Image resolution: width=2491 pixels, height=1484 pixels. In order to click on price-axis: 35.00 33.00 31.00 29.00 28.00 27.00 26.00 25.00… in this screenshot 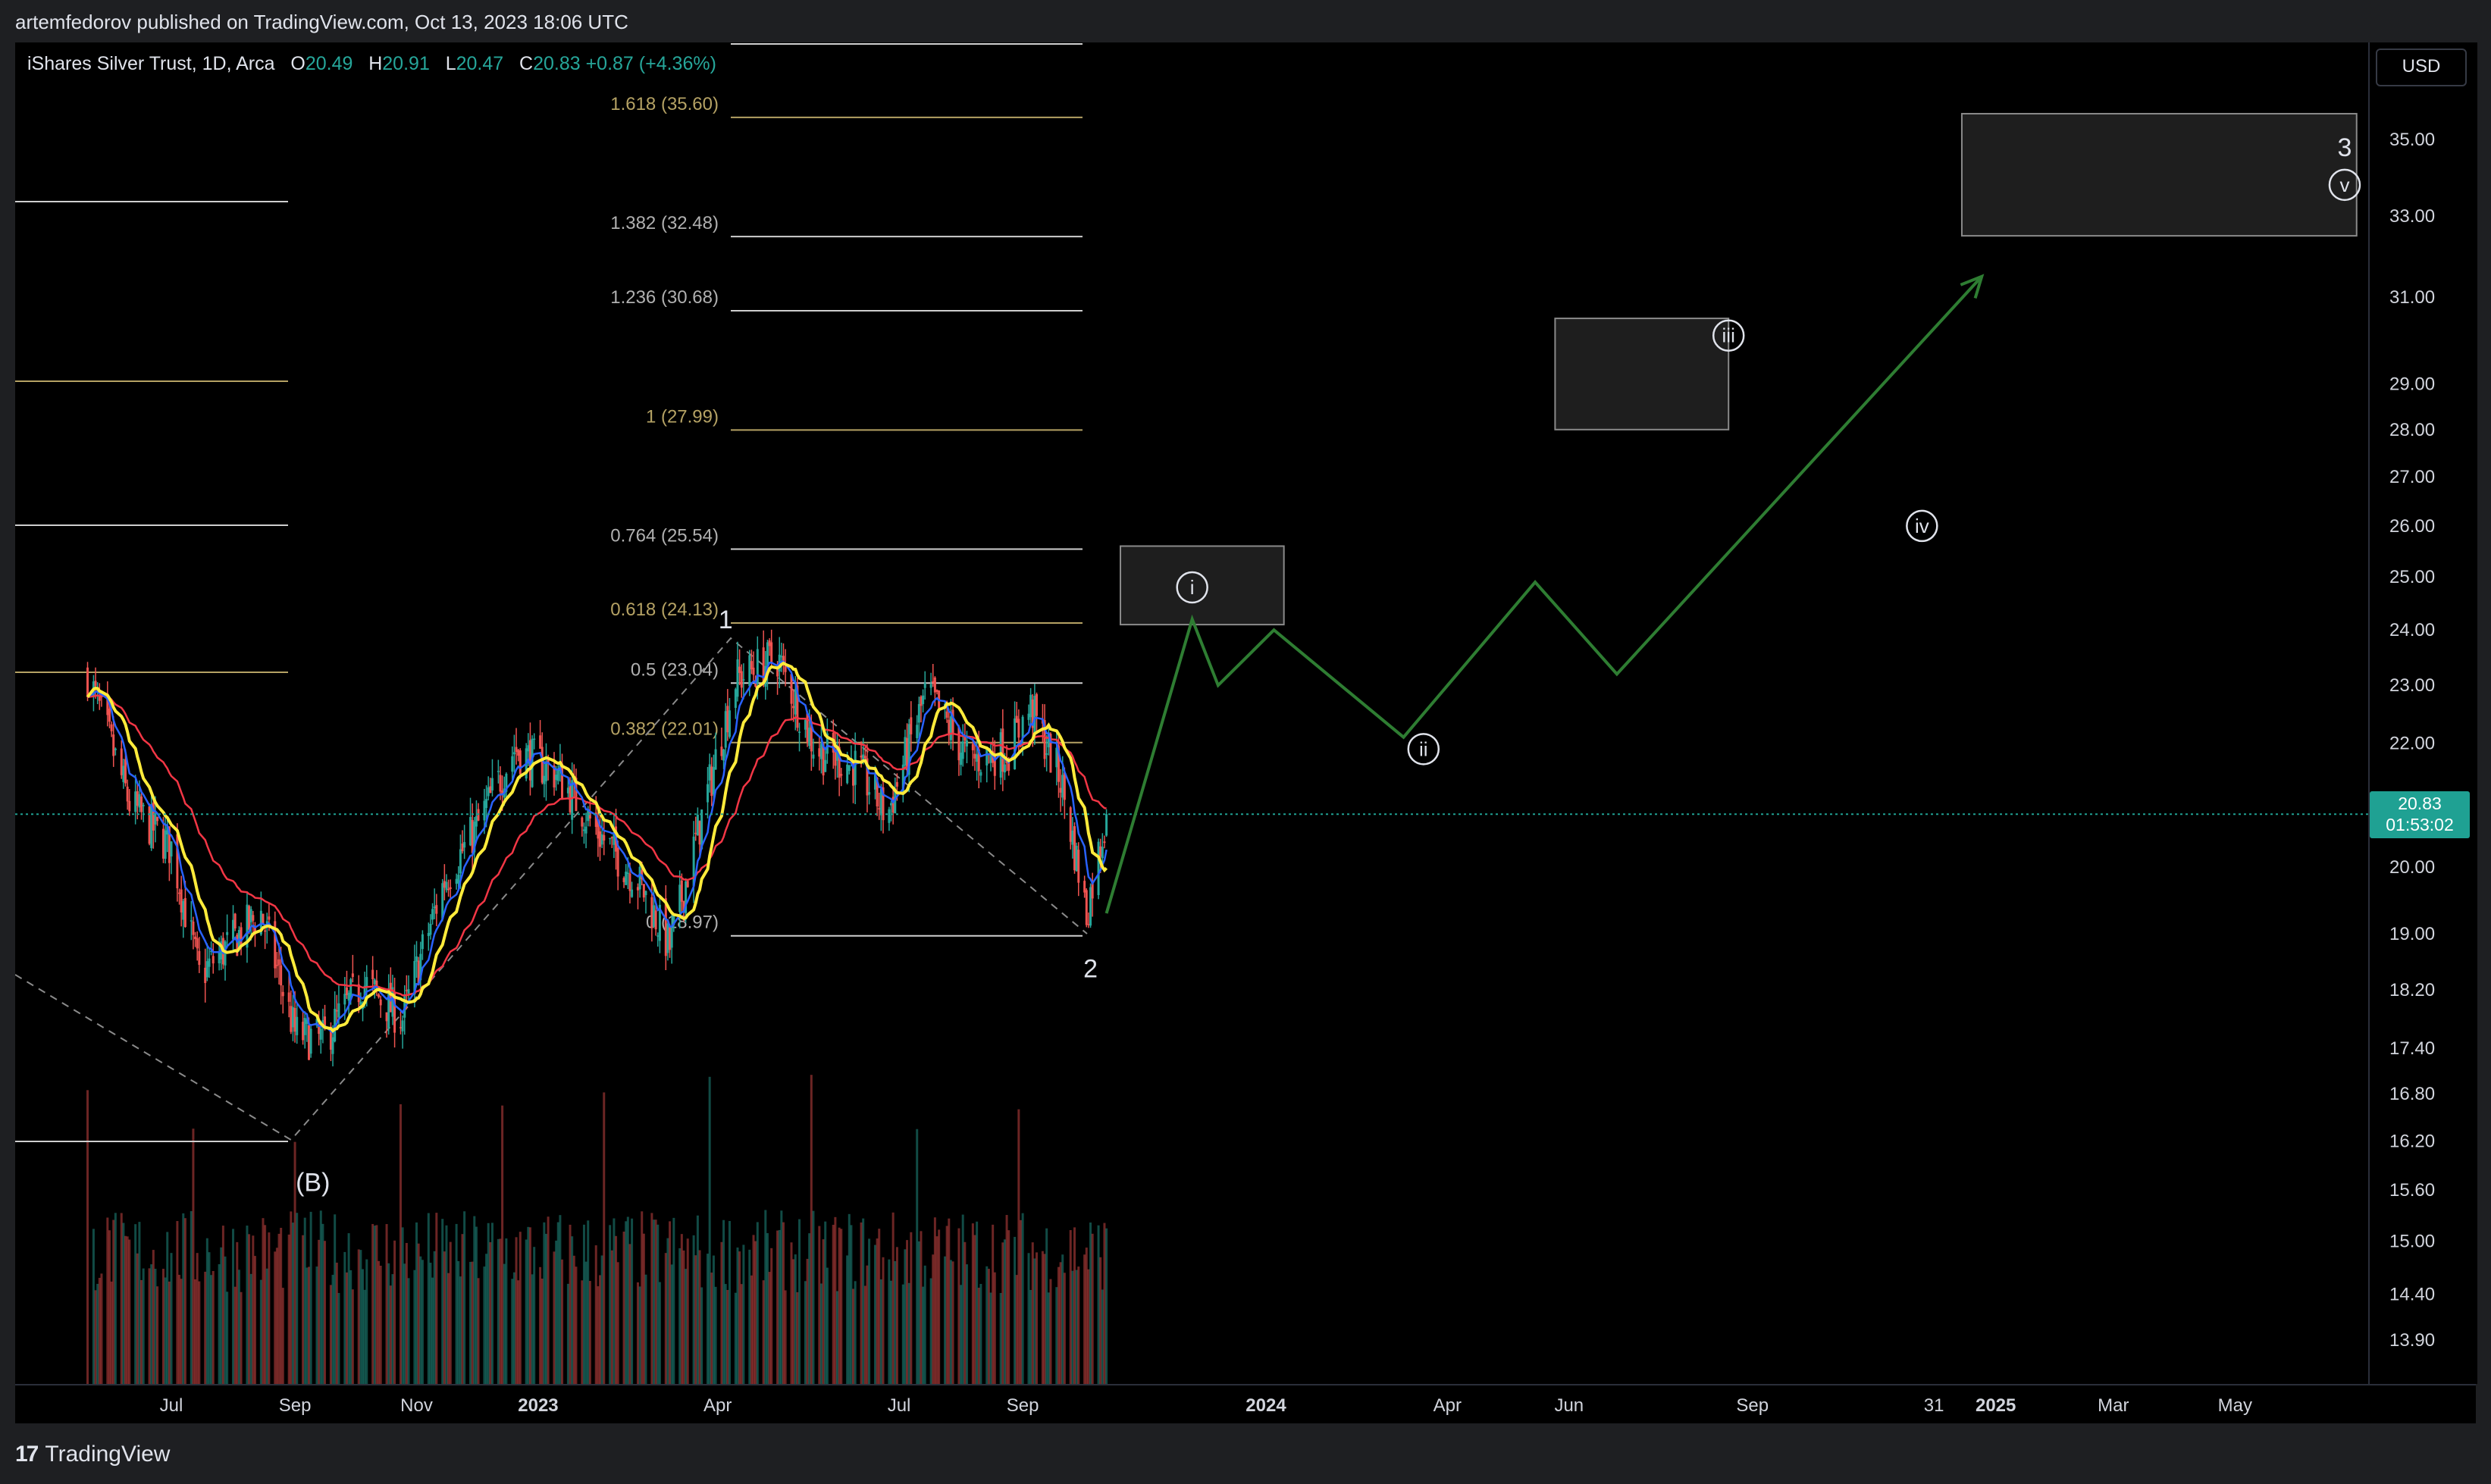, I will do `click(2422, 713)`.